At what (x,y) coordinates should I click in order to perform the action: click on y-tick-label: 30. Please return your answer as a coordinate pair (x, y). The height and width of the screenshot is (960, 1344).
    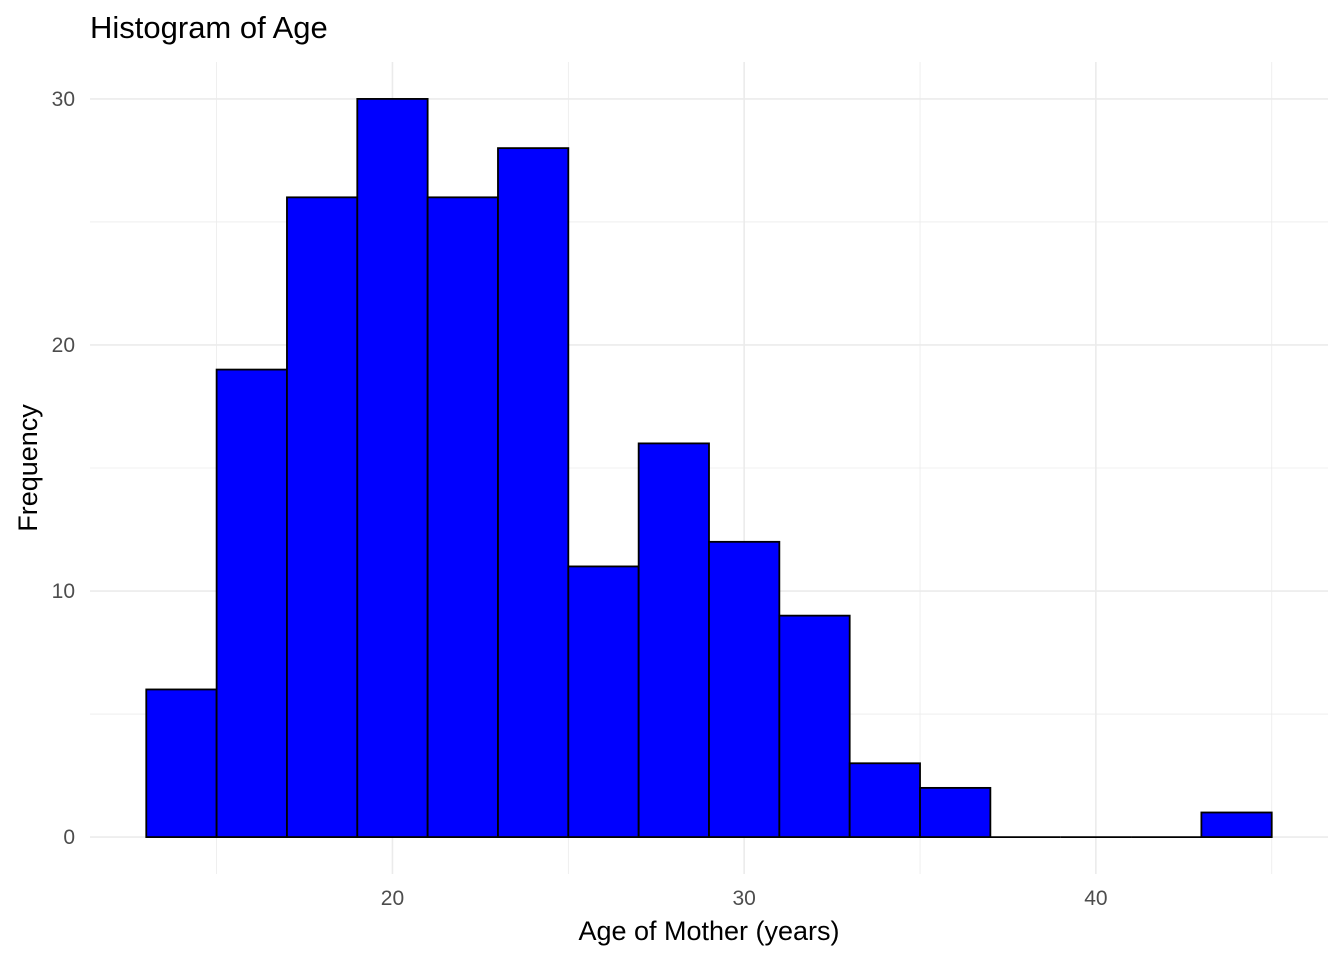
    Looking at the image, I should click on (63, 99).